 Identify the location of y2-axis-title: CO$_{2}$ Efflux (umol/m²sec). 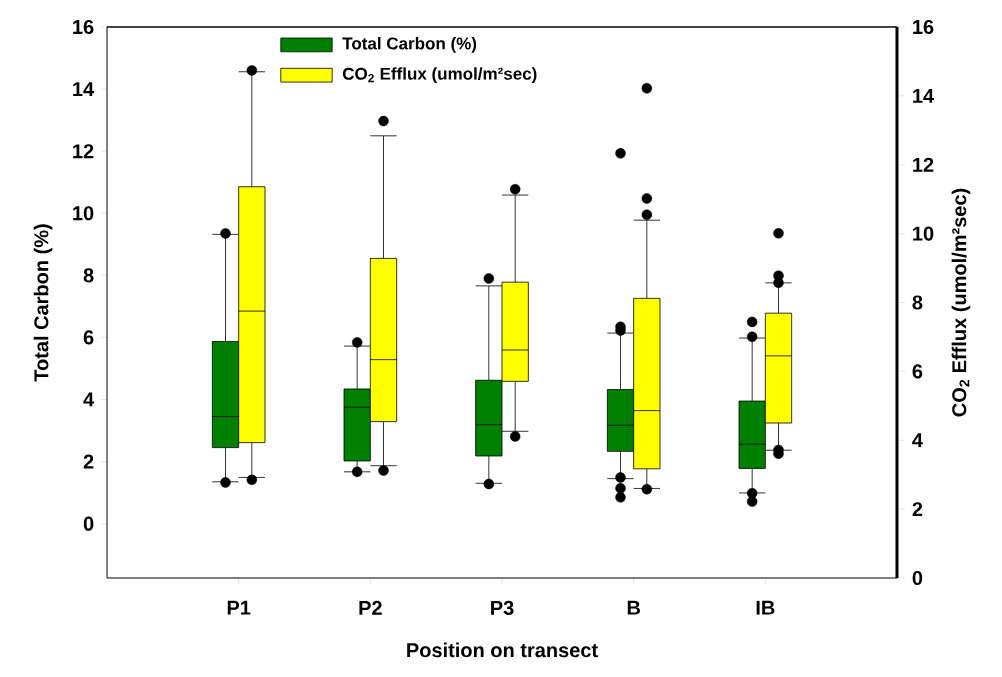
(961, 302).